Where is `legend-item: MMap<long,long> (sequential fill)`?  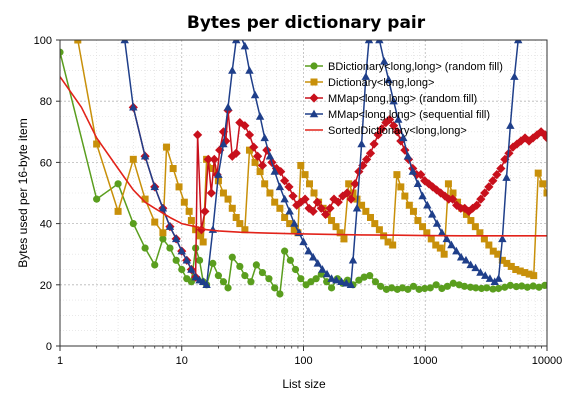
legend-item: MMap<long,long> (sequential fill) is located at coordinates (397, 115).